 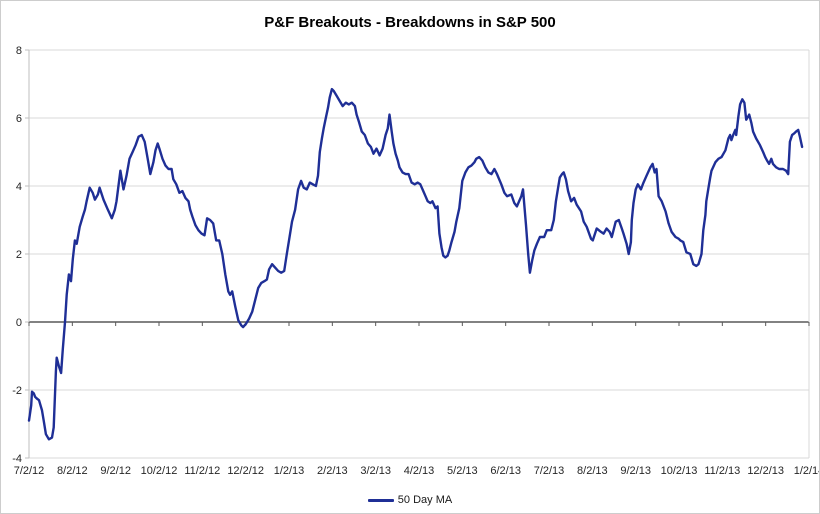 I want to click on y-tick-label: -4, so click(x=17, y=459).